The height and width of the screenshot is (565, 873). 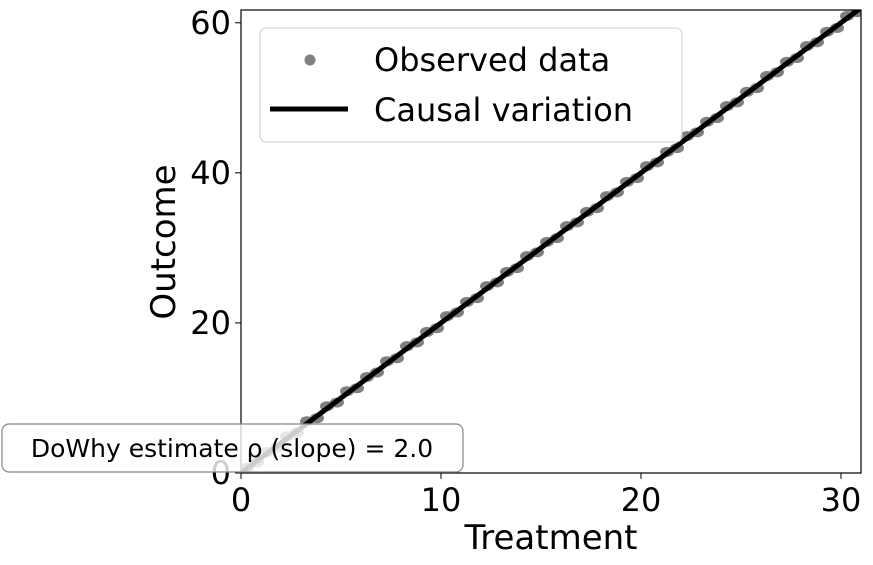 I want to click on x-tick-label: 20, so click(x=641, y=500).